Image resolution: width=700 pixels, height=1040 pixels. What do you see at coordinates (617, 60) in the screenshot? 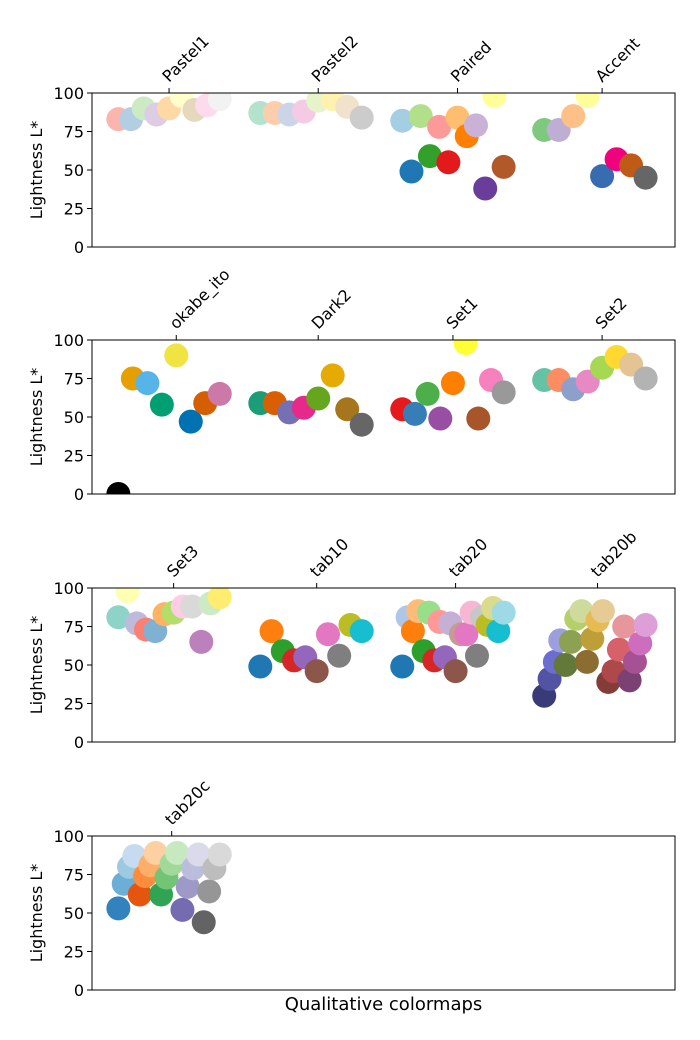
I see `x-tick-label: Accent` at bounding box center [617, 60].